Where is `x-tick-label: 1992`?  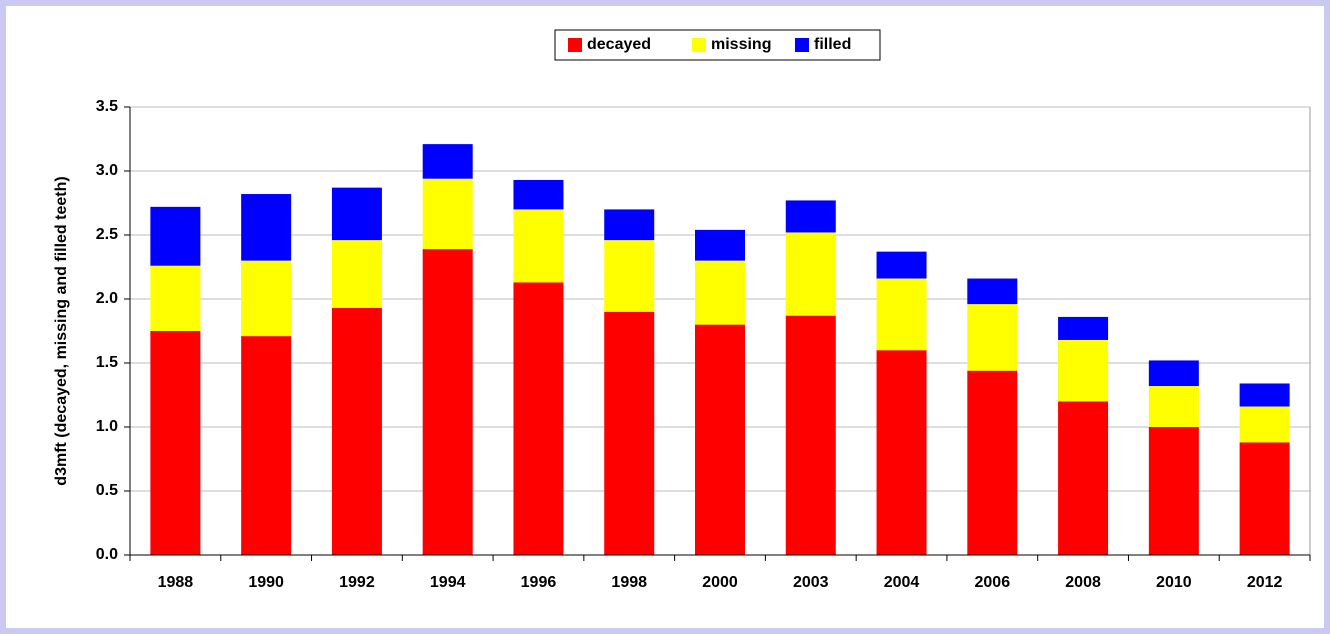 x-tick-label: 1992 is located at coordinates (357, 582).